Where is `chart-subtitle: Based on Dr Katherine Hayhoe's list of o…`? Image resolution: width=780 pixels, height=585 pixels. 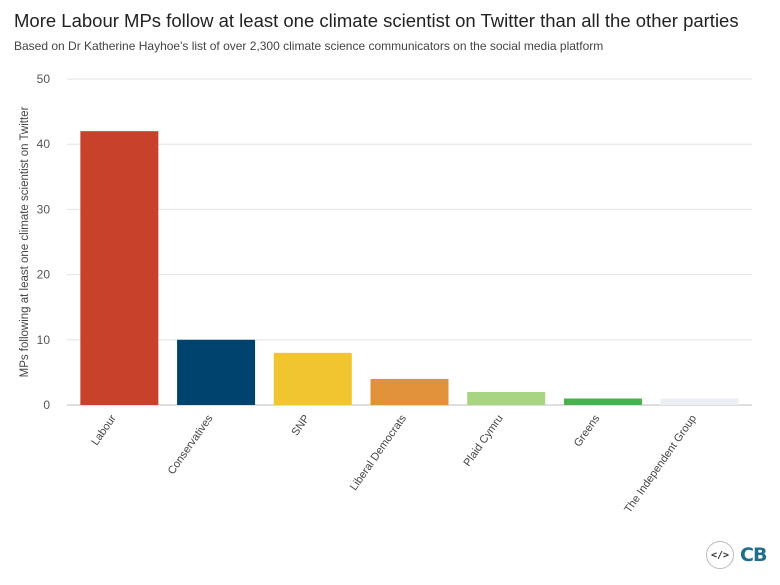 chart-subtitle: Based on Dr Katherine Hayhoe's list of o… is located at coordinates (309, 46).